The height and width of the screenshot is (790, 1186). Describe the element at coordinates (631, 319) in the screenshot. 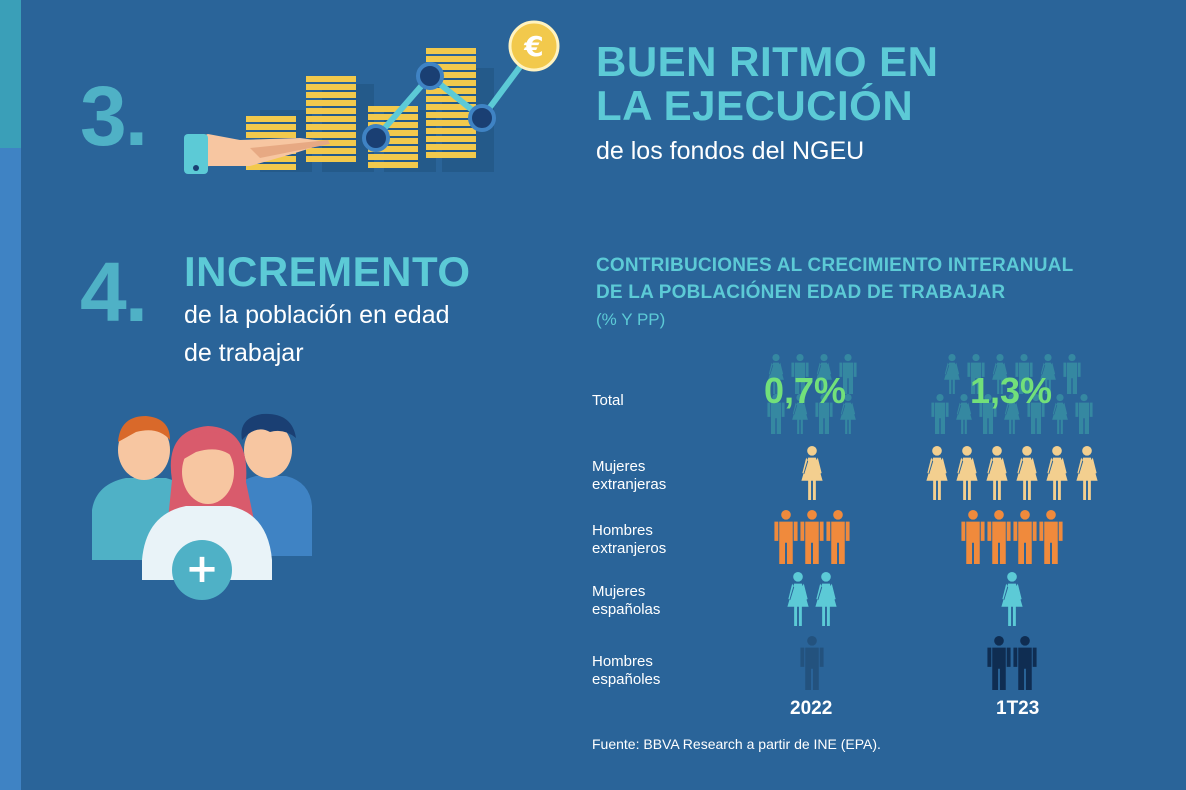

I see `chart-unit: (% Y PP)` at that location.